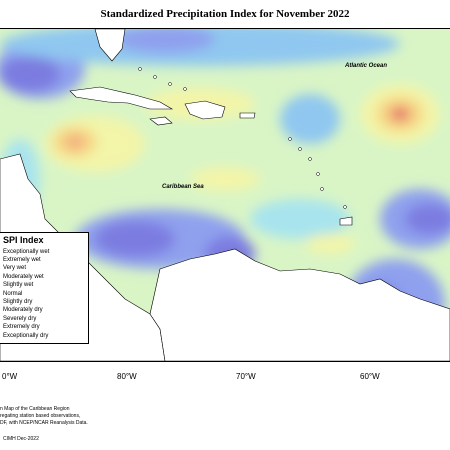  What do you see at coordinates (427, 219) in the screenshot?
I see `wet-core-east` at bounding box center [427, 219].